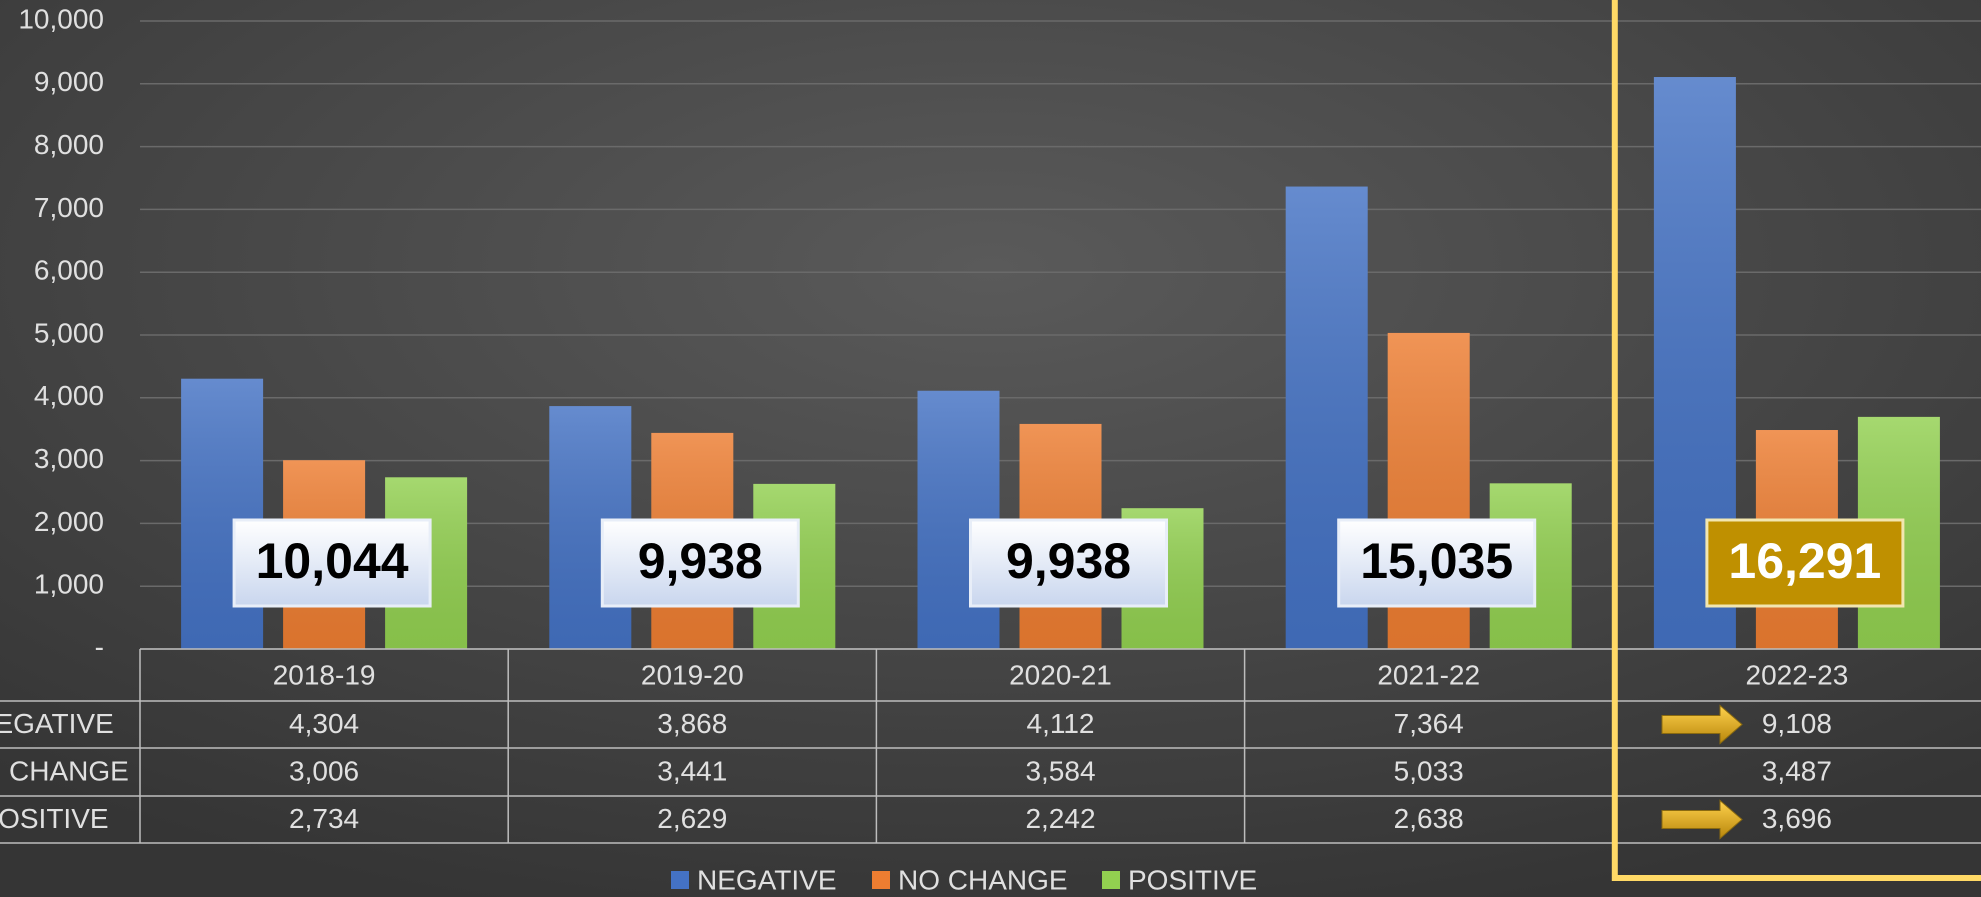  I want to click on y-tick-label: 10,000, so click(61, 18).